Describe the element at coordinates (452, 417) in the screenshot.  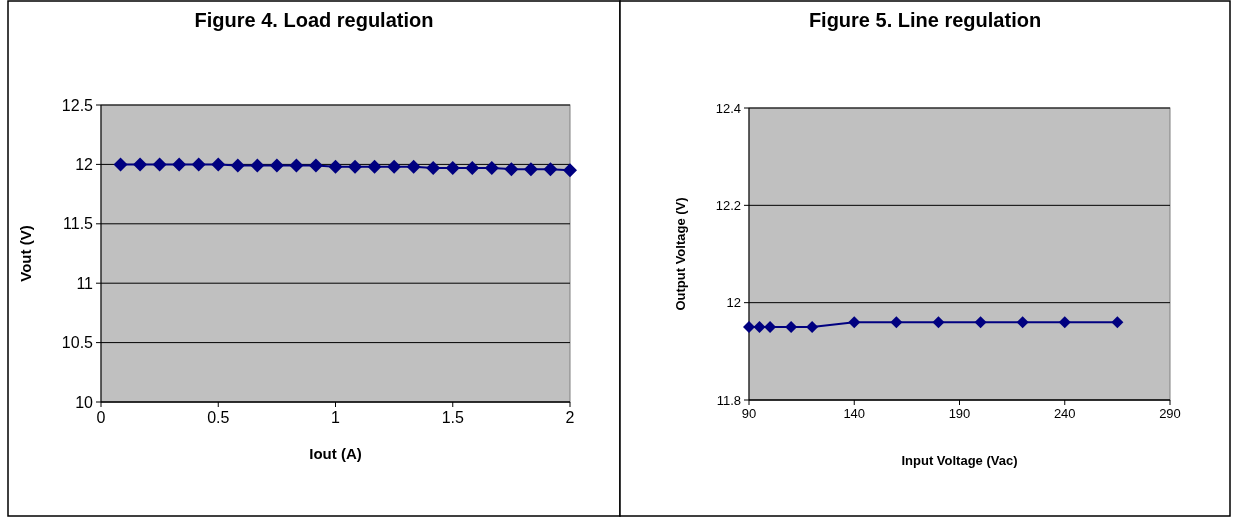
I see `x-tick-label: 1.5` at that location.